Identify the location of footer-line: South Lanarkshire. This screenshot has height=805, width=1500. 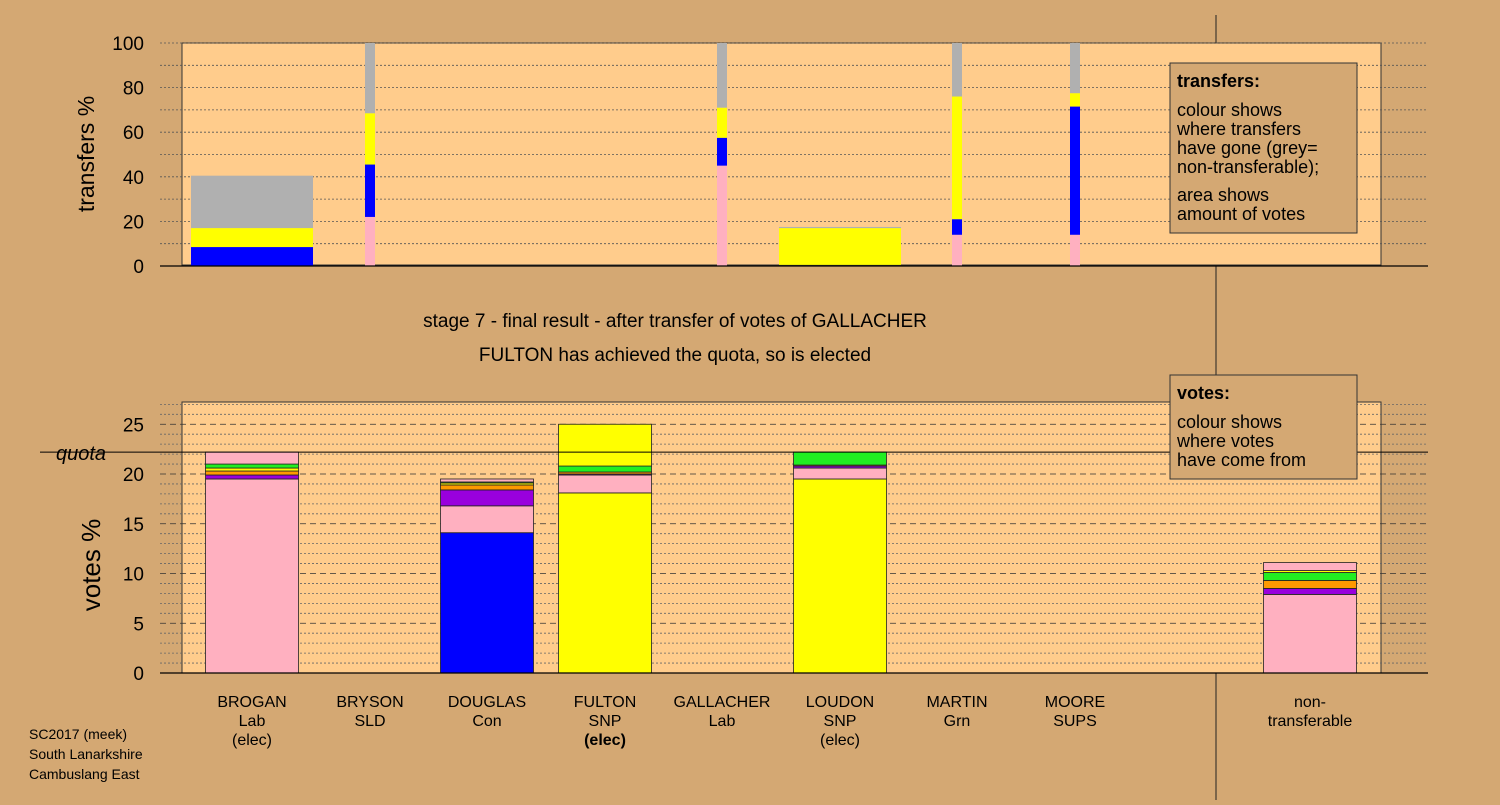
(86, 754).